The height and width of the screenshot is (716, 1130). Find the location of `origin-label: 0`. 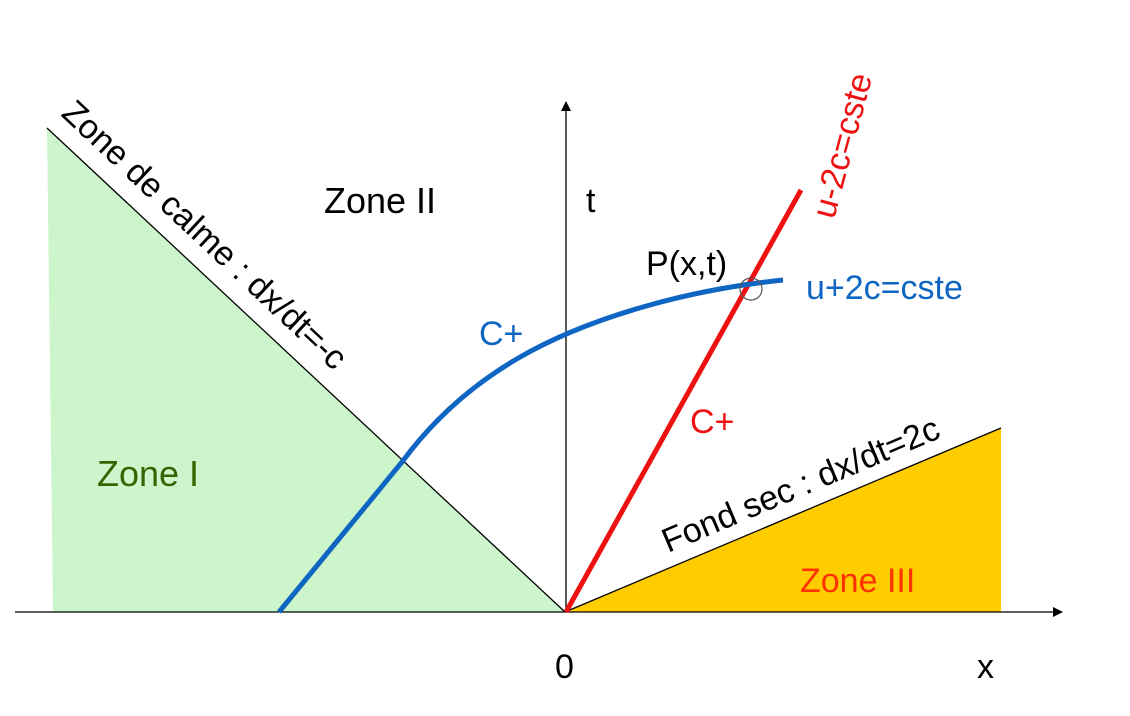

origin-label: 0 is located at coordinates (564, 667).